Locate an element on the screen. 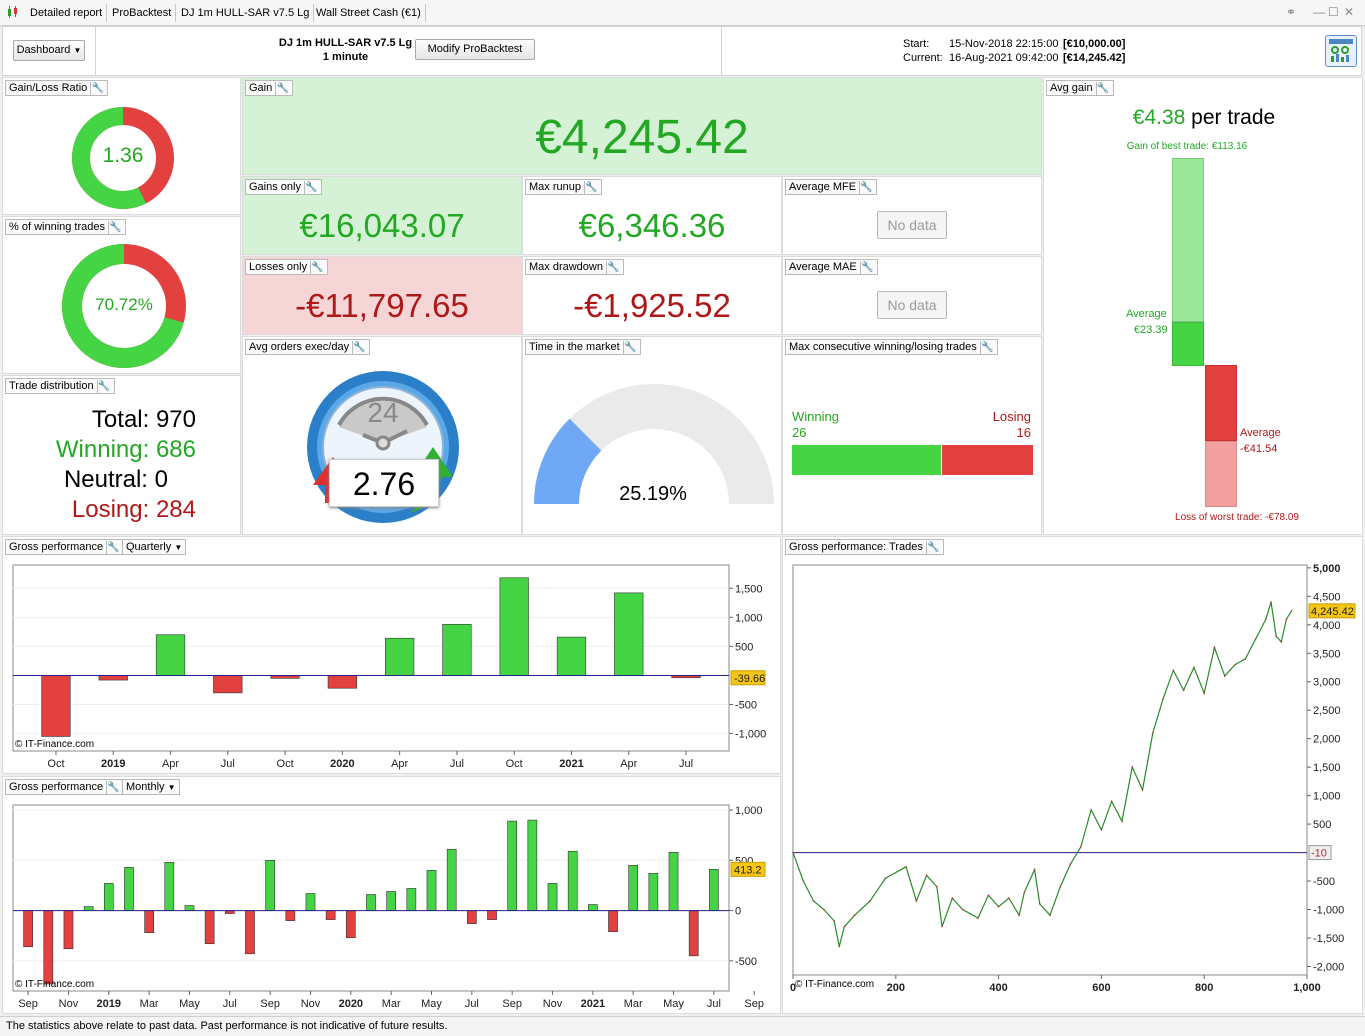 Image resolution: width=1365 pixels, height=1036 pixels. losses-only-value: -€11,797.65 is located at coordinates (382, 305).